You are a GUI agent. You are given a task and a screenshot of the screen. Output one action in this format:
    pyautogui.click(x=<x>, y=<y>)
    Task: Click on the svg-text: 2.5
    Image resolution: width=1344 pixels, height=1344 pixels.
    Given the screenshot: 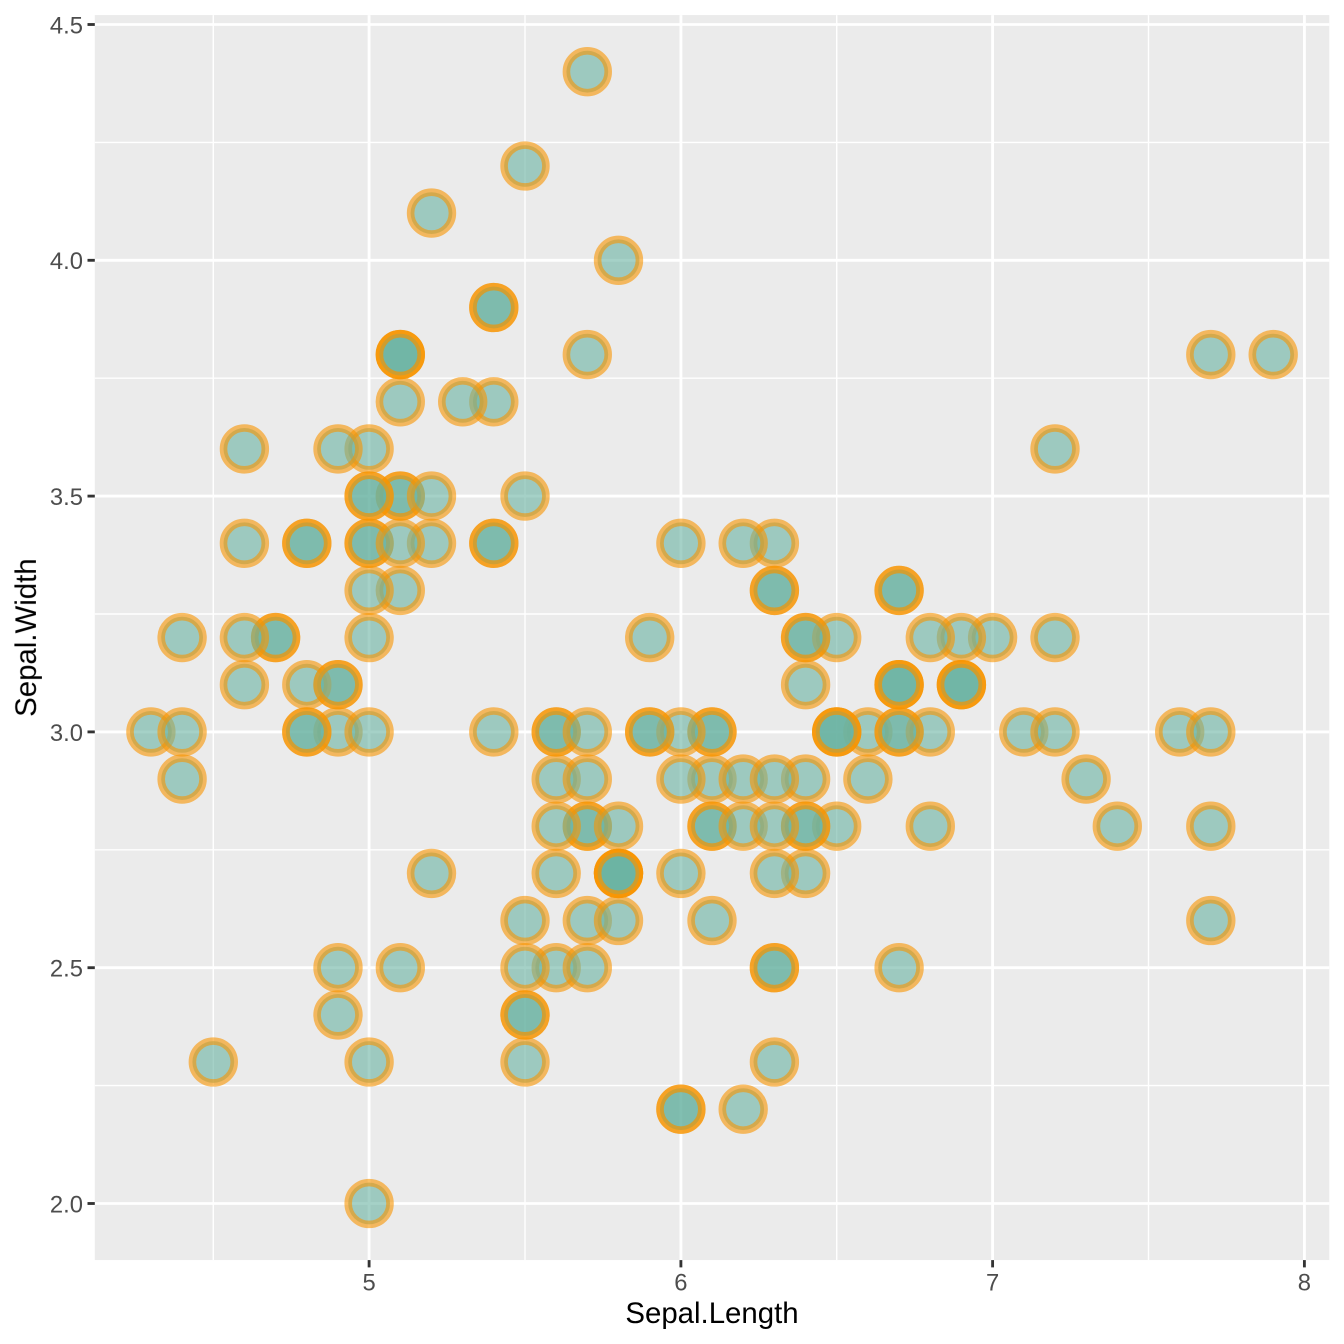 What is the action you would take?
    pyautogui.click(x=66, y=969)
    